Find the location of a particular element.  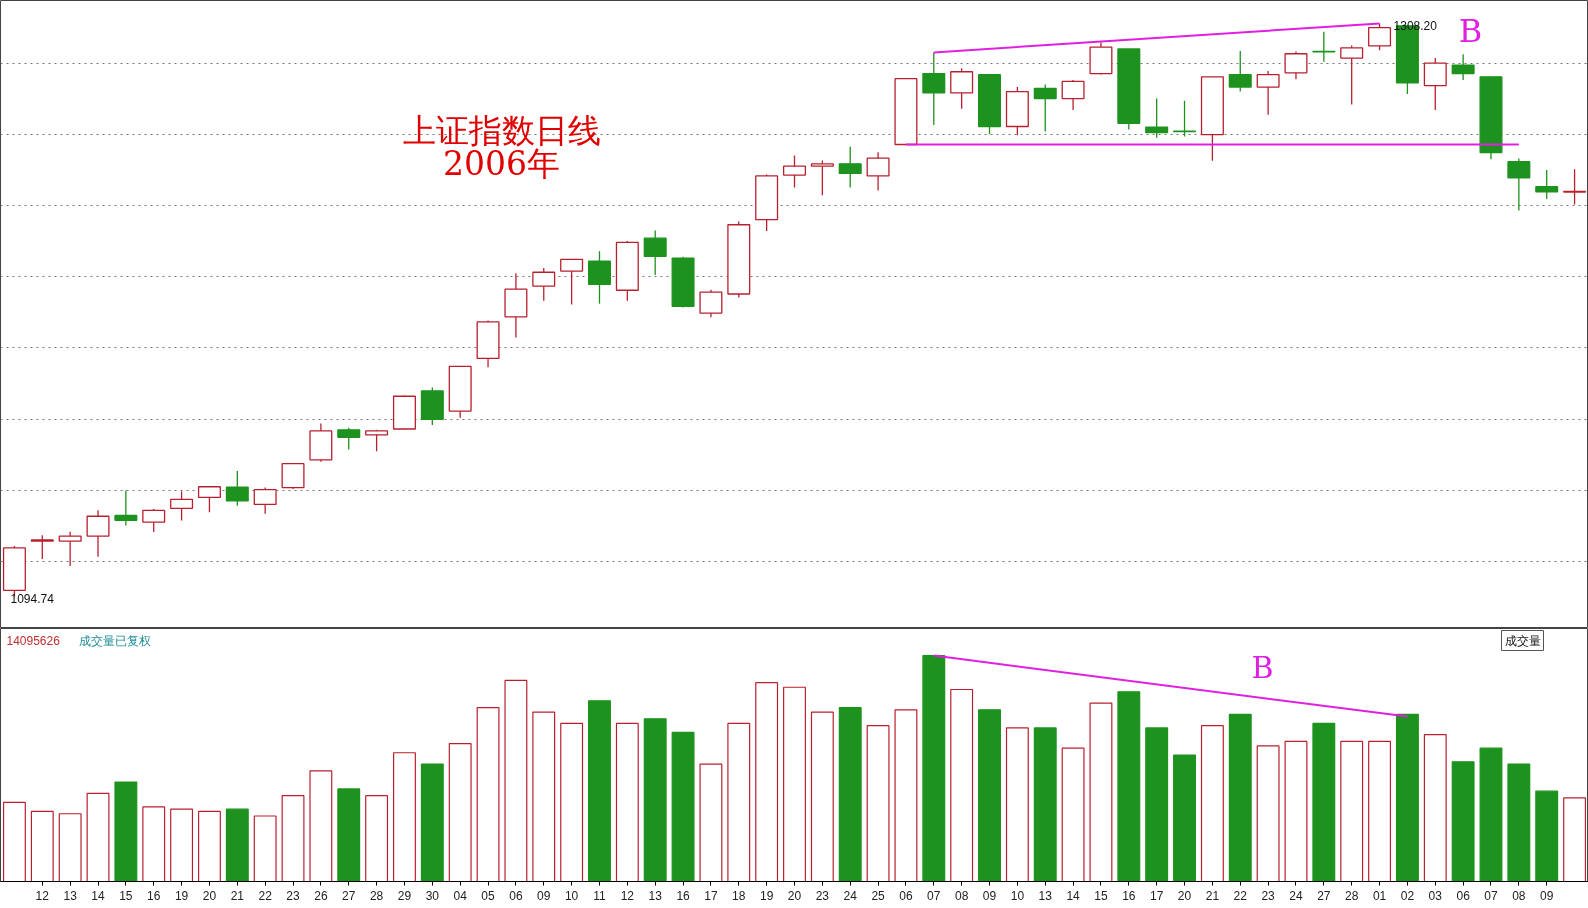

x-tick-label: 24 is located at coordinates (850, 895).